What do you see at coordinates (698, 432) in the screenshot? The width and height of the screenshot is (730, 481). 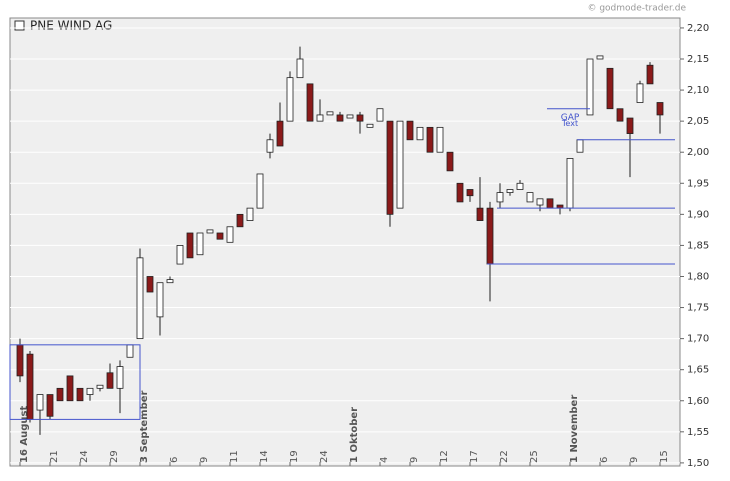 I see `y-tick-label: 1,55` at bounding box center [698, 432].